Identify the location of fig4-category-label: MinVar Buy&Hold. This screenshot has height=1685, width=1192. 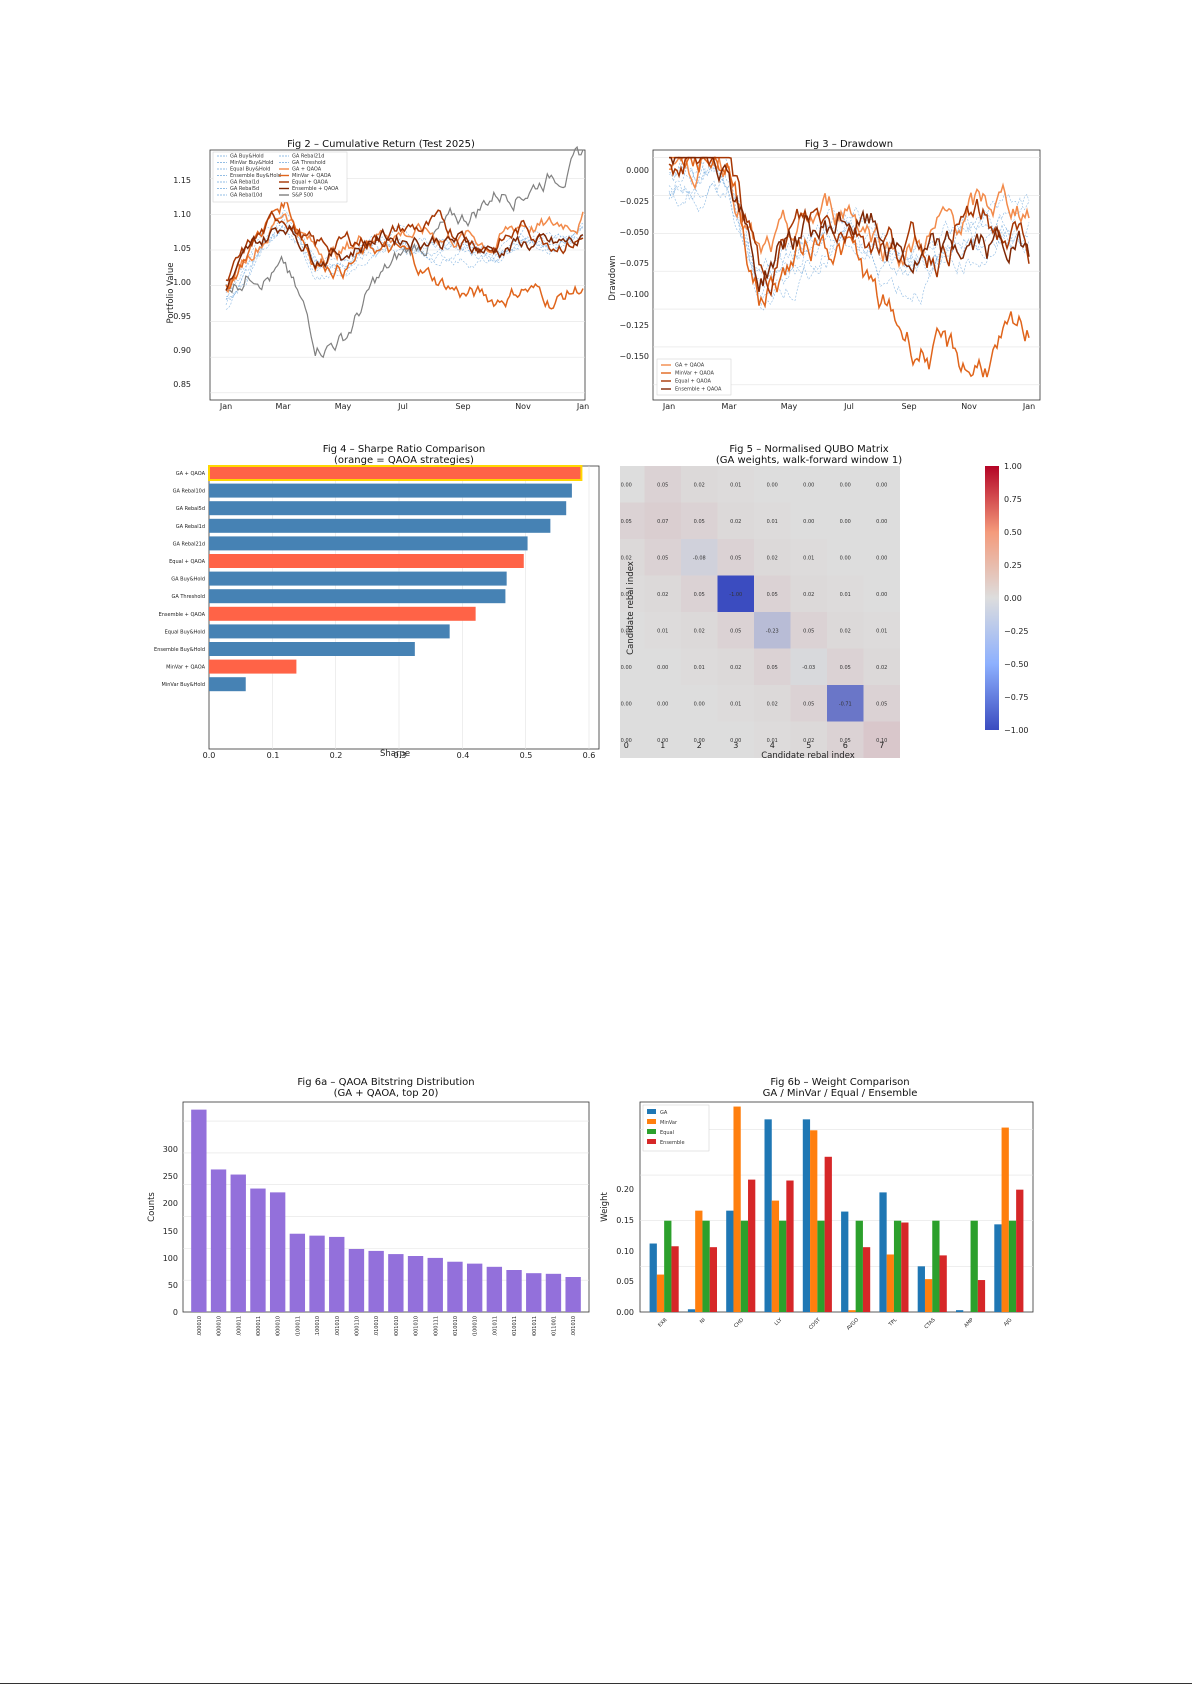
(183, 685).